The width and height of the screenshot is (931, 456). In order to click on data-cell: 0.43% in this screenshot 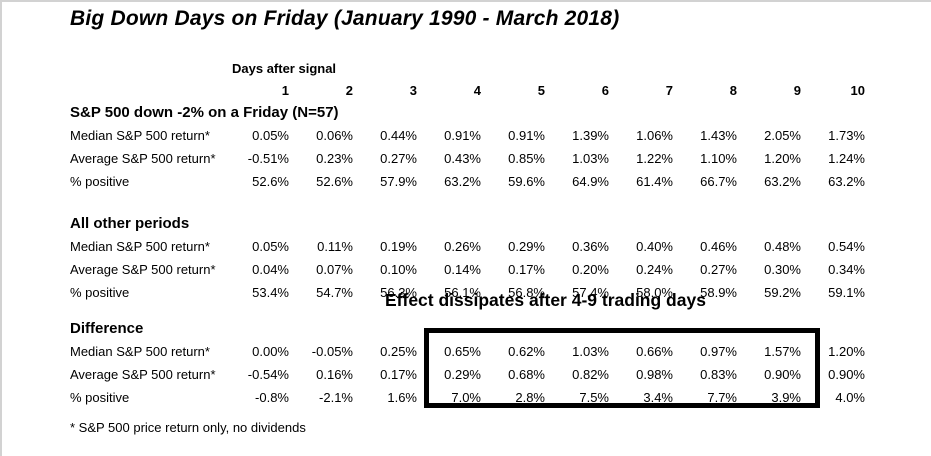, I will do `click(462, 158)`.